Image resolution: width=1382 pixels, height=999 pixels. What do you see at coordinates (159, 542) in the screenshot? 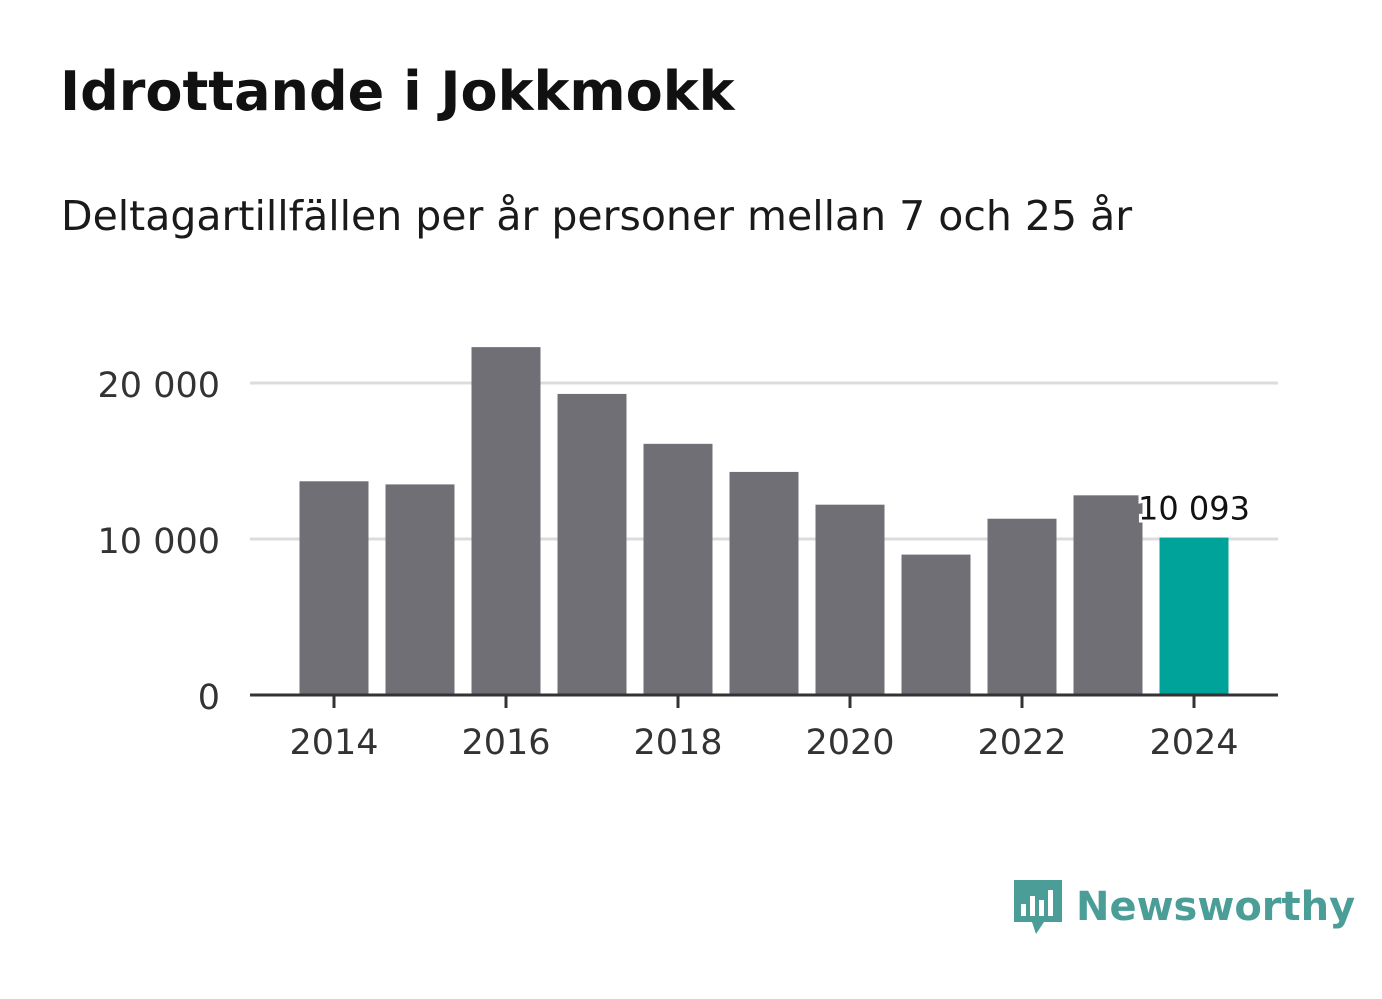
I see `y-tick-label: 10 000` at bounding box center [159, 542].